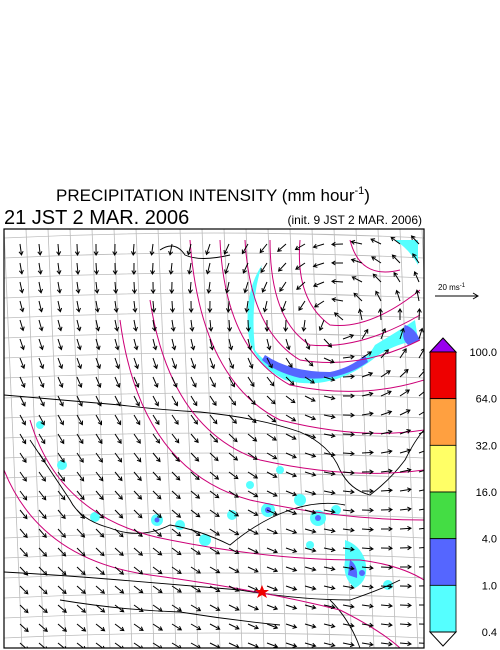 This screenshot has width=500, height=650. What do you see at coordinates (96, 218) in the screenshot?
I see `valid-time: 21 JST 2 MAR. 2006` at bounding box center [96, 218].